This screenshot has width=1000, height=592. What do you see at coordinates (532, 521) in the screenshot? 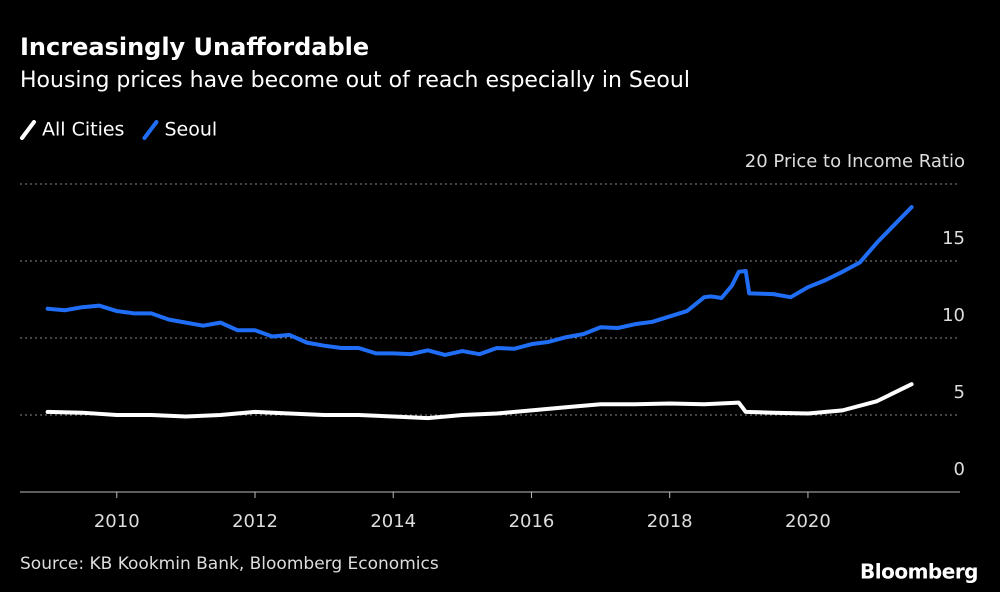
I see `x-tick-label: 2016` at bounding box center [532, 521].